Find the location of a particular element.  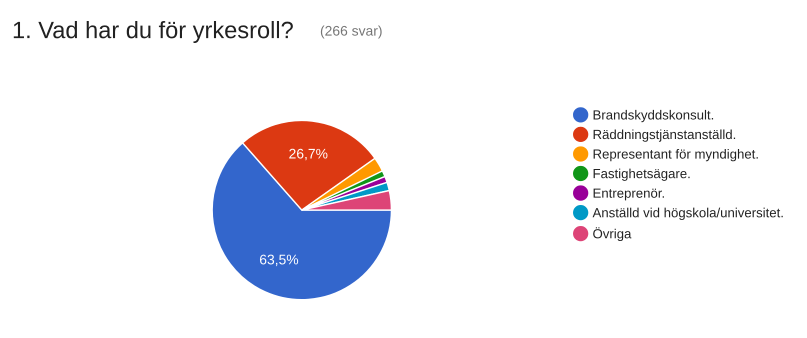

legend-label: Övriga is located at coordinates (612, 234).